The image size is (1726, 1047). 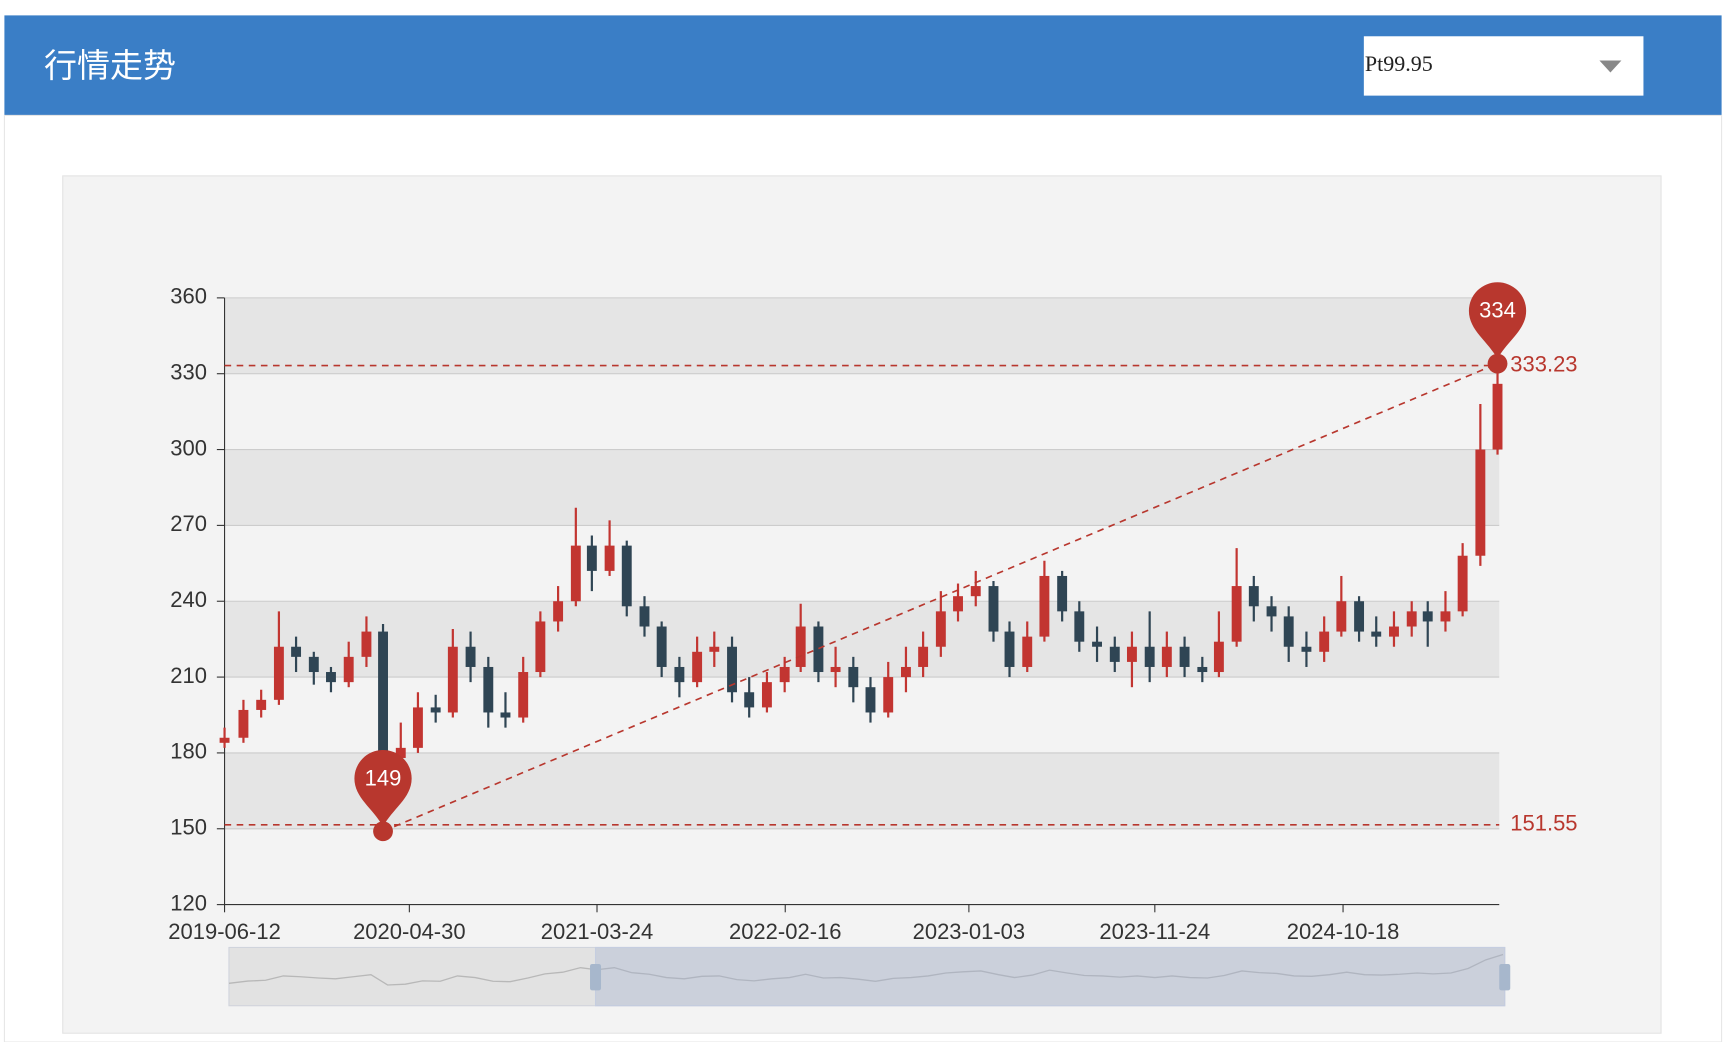 I want to click on zoom-shadow, so click(x=866, y=969).